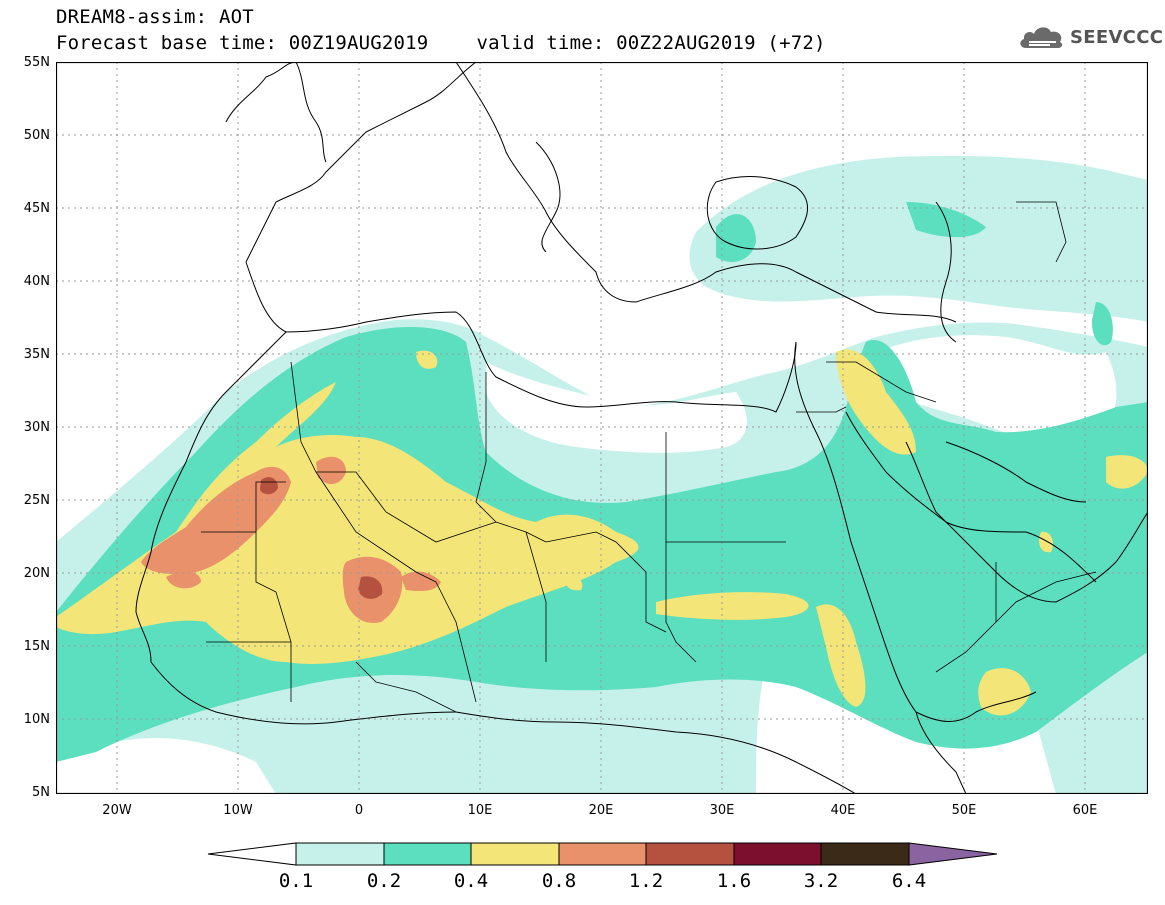 The image size is (1165, 905). I want to click on seevccc-logo: SEEVCCC, so click(1090, 37).